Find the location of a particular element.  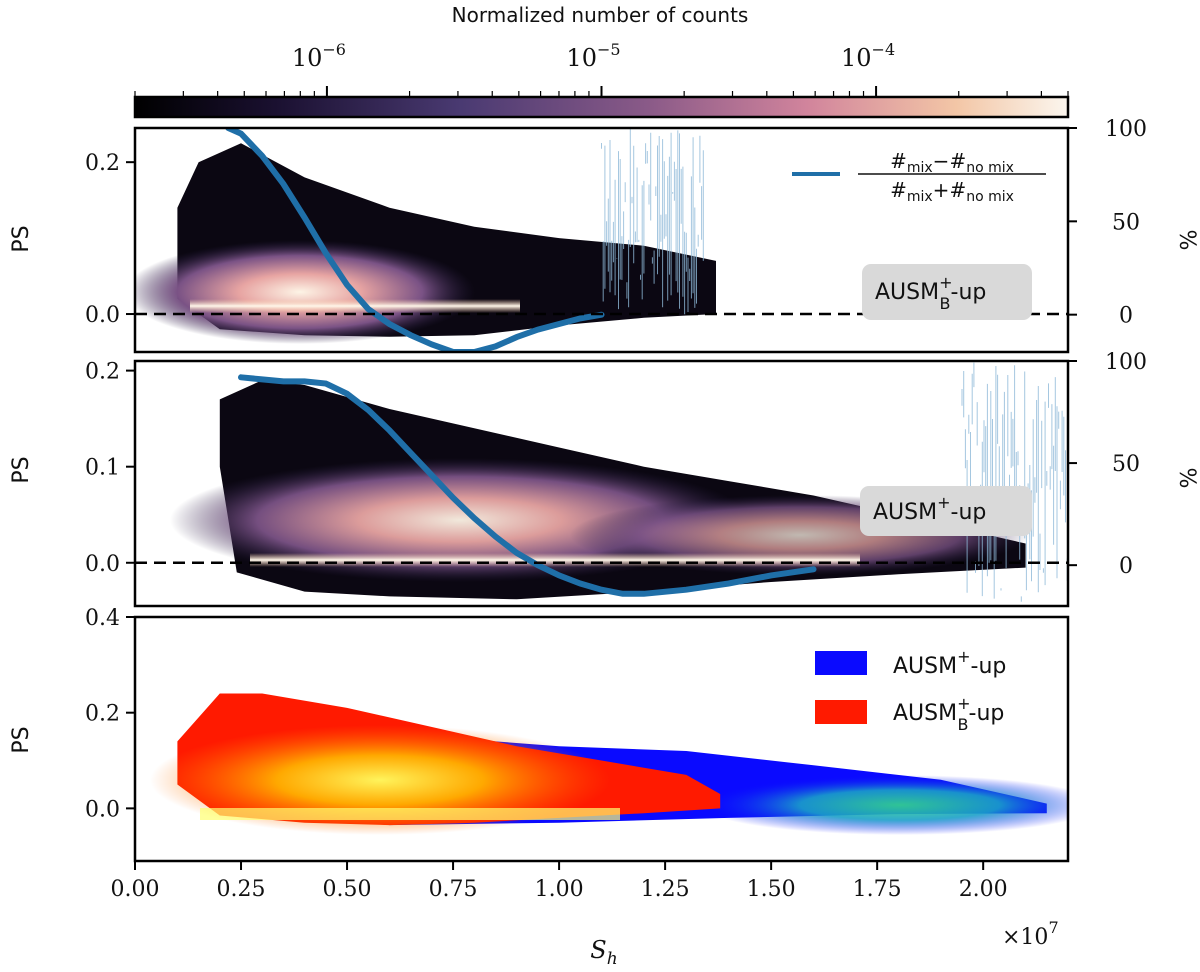

panel-2-baseline-glow is located at coordinates (555, 560).